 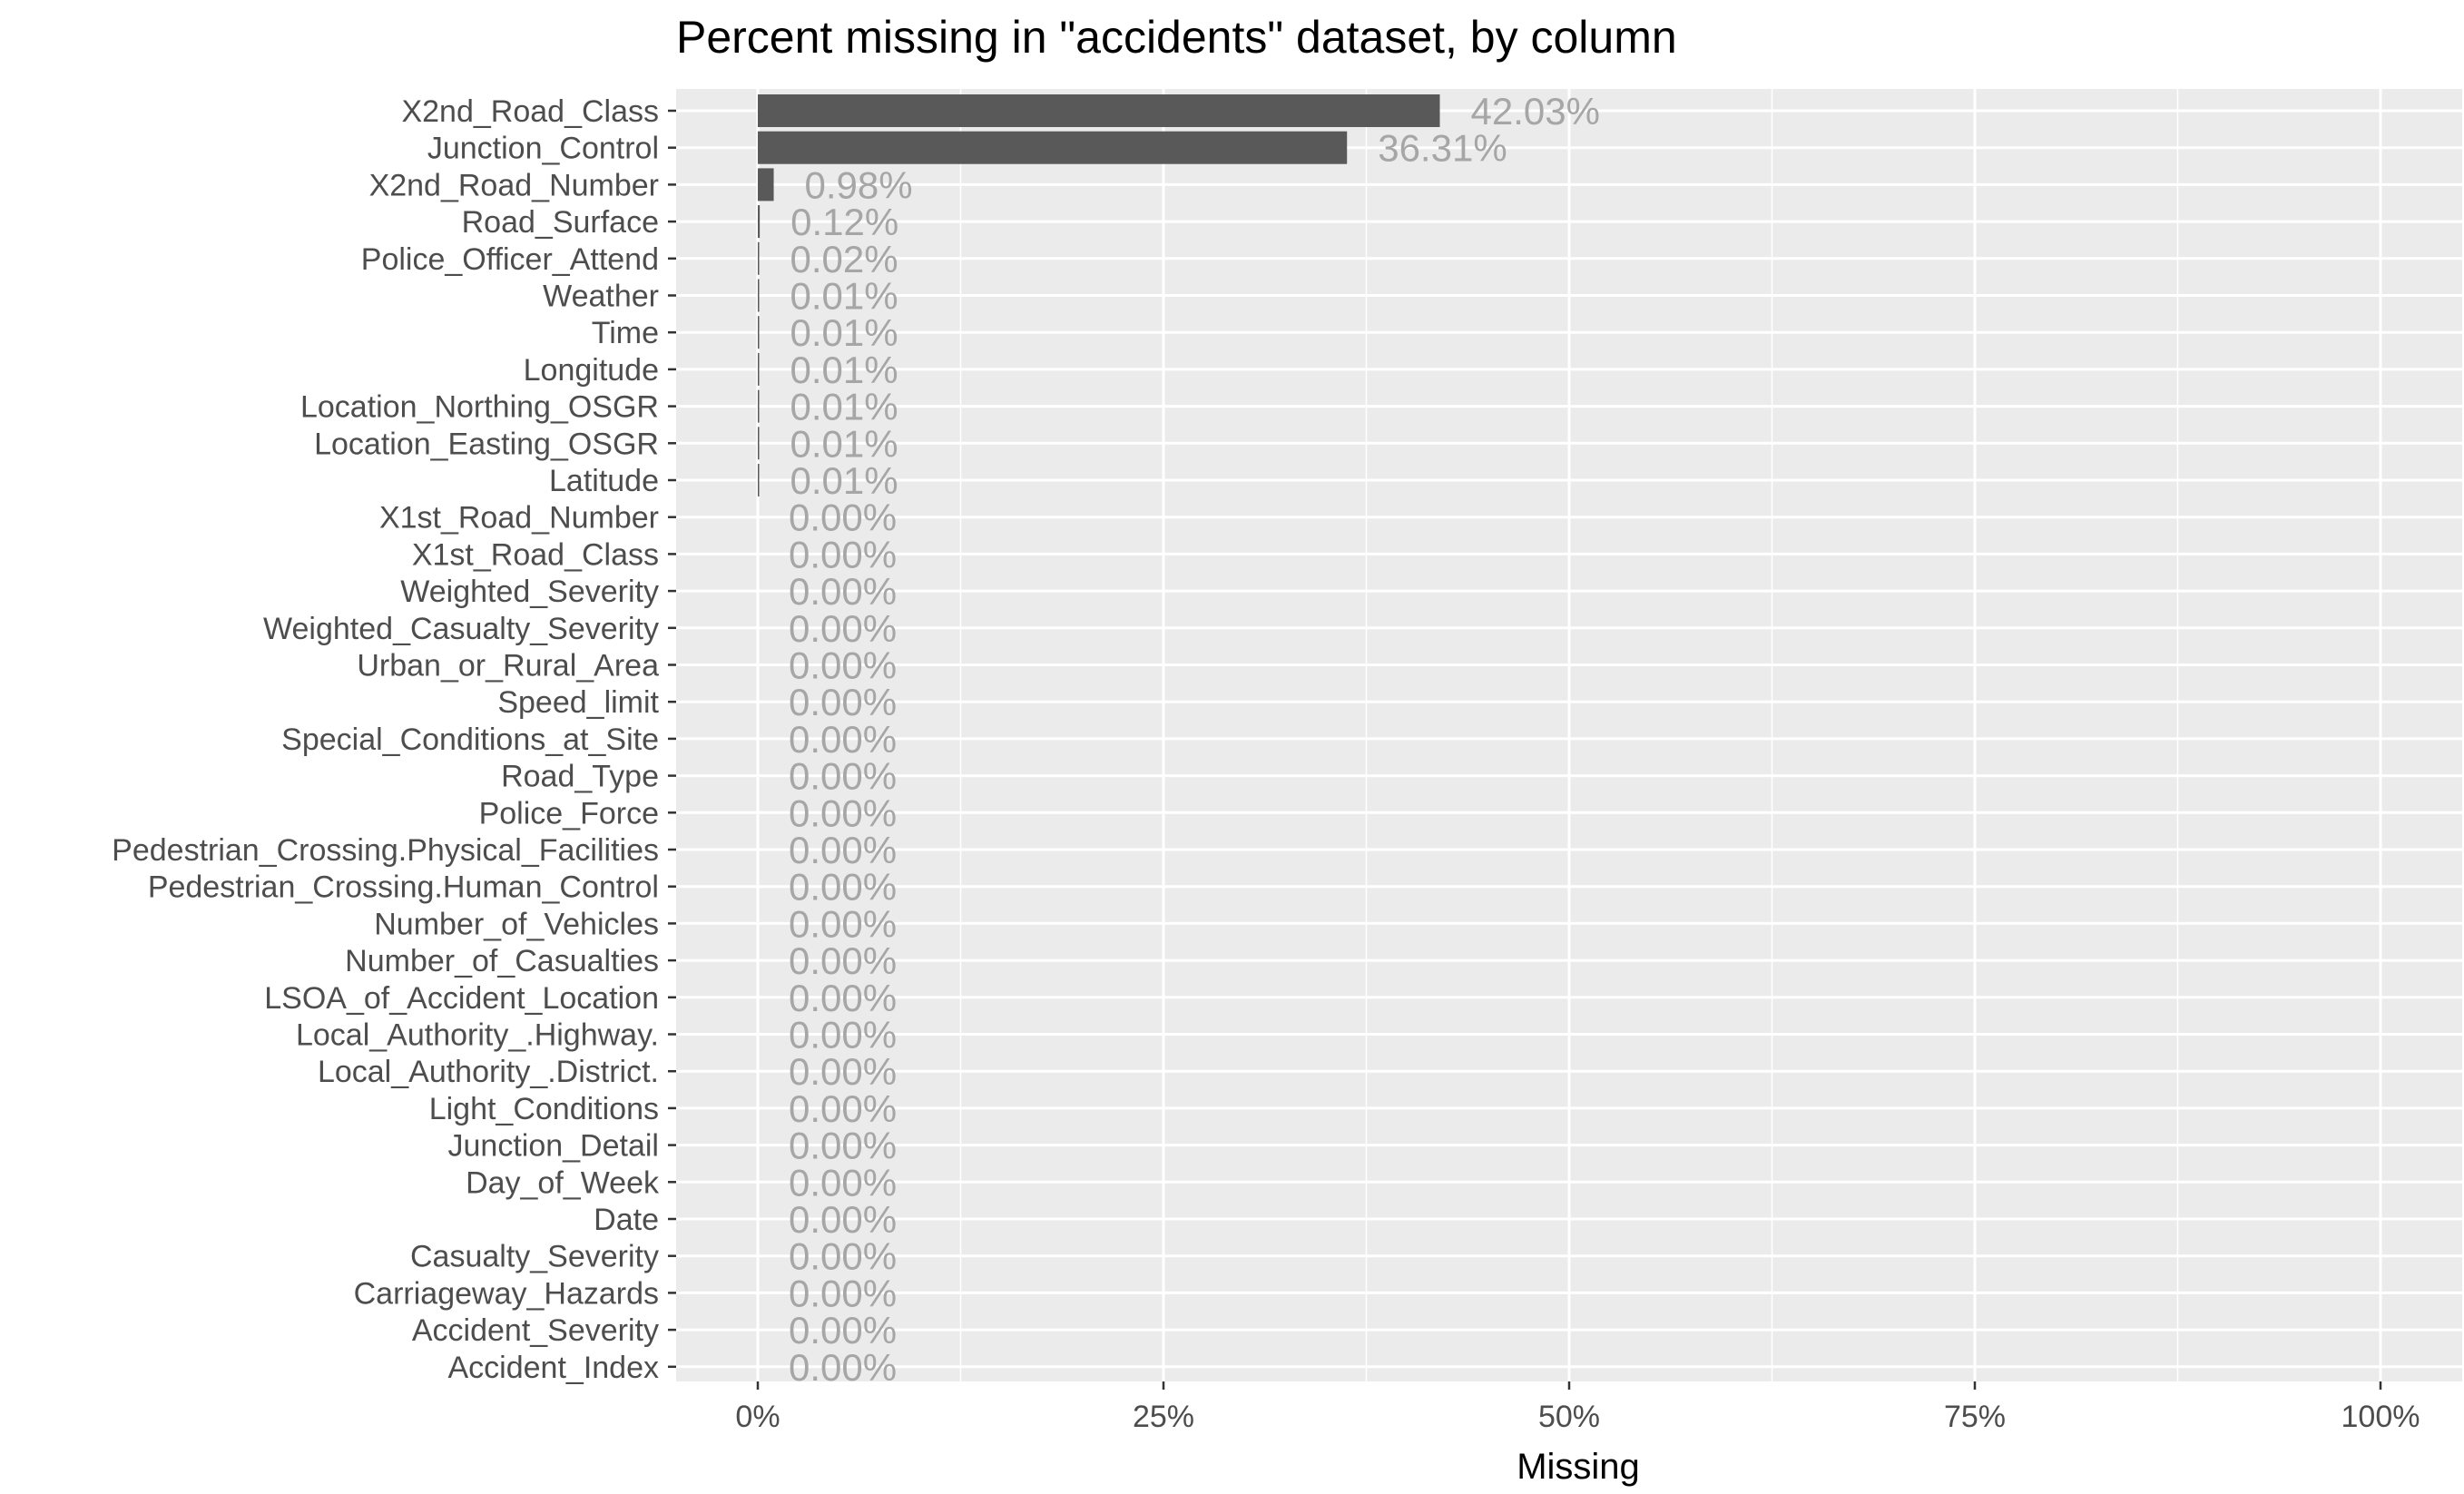 I want to click on y-tick-label: Road_Type, so click(x=580, y=777).